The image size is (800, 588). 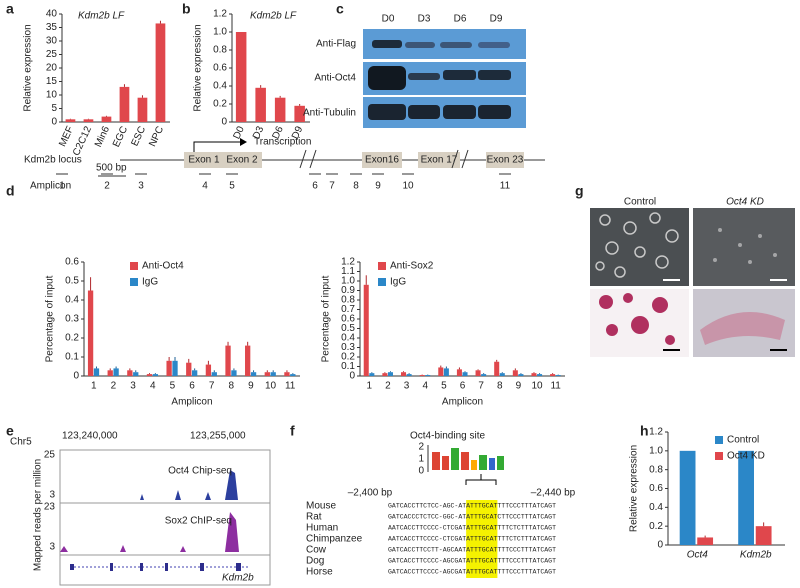 What do you see at coordinates (292, 431) in the screenshot?
I see `panel-label: f` at bounding box center [292, 431].